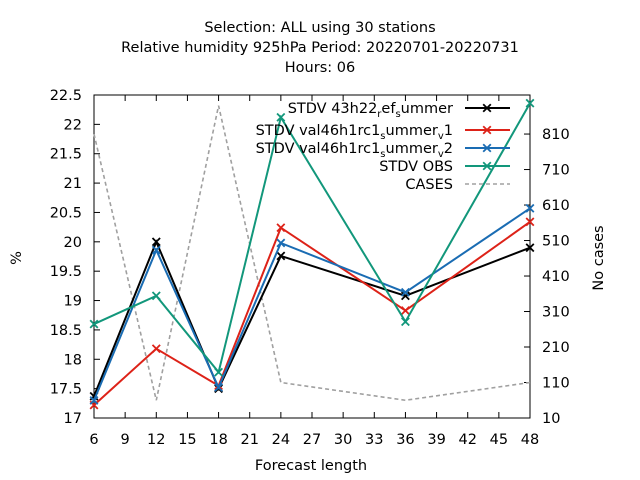 Image resolution: width=640 pixels, height=480 pixels. Describe the element at coordinates (354, 132) in the screenshot. I see `legend-label: STDV val46h1rc1summerv1` at that location.